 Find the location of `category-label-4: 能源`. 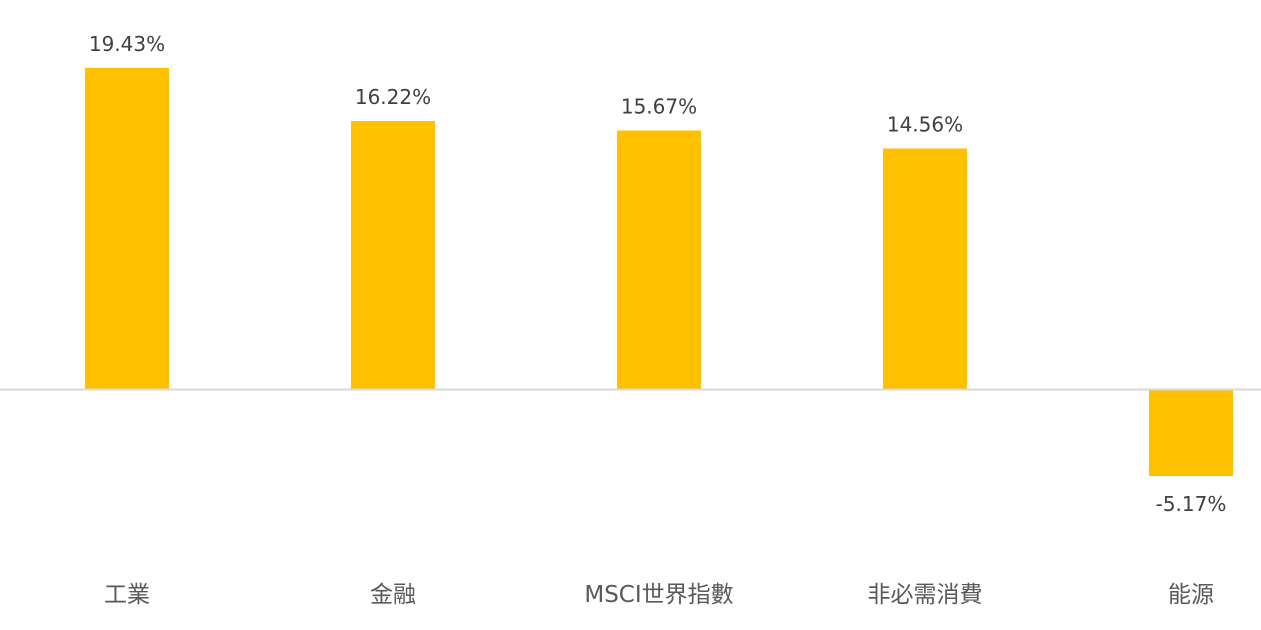

category-label-4: 能源 is located at coordinates (1191, 595).